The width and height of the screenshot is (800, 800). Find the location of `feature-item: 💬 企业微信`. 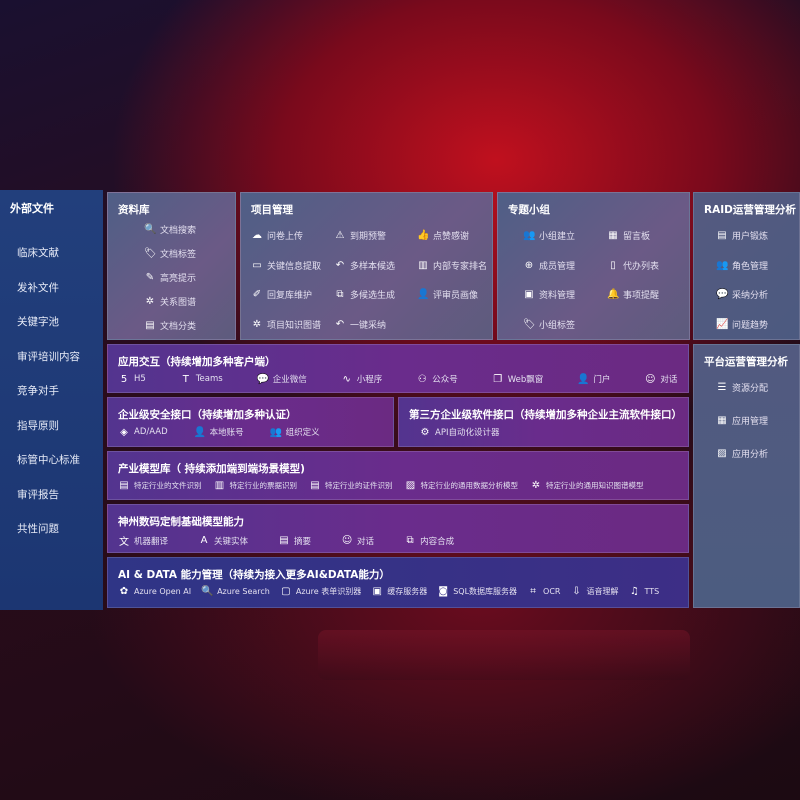

feature-item: 💬 企业微信 is located at coordinates (282, 379).